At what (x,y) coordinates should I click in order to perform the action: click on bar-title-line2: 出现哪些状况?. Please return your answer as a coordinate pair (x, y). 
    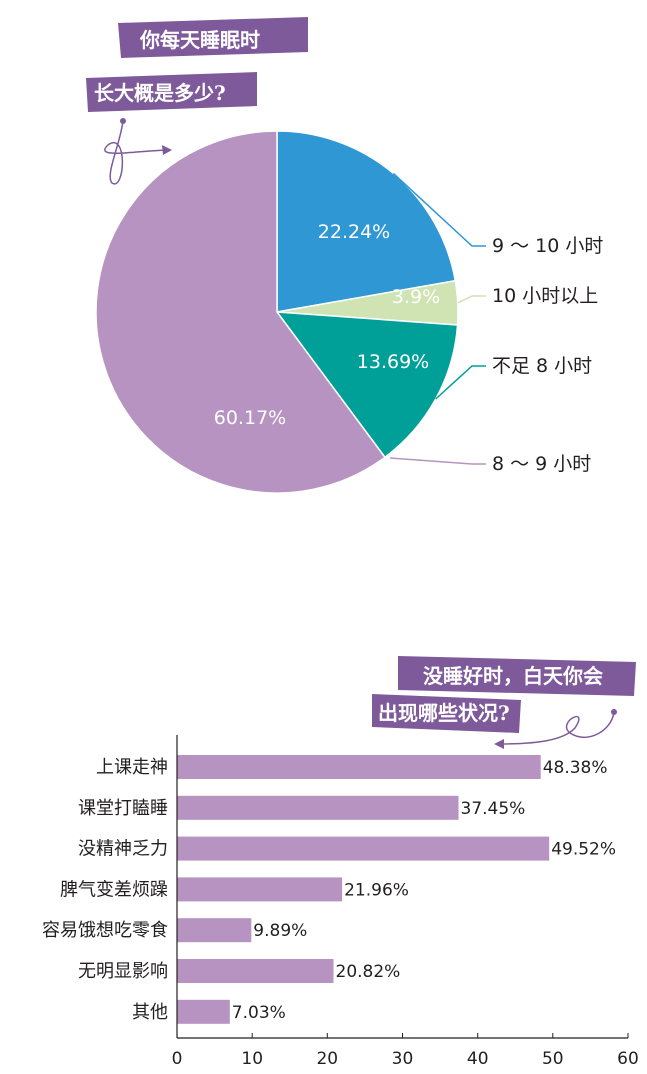
    Looking at the image, I should click on (444, 713).